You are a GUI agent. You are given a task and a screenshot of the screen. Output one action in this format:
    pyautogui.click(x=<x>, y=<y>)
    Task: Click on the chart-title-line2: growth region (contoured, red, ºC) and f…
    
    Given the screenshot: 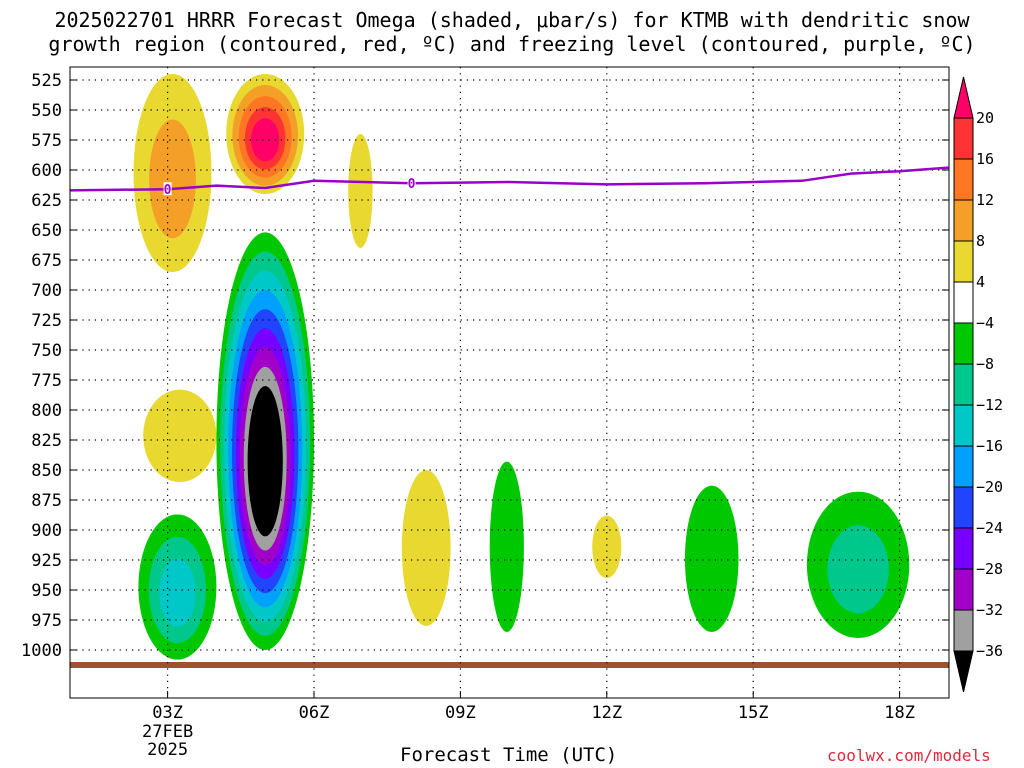 What is the action you would take?
    pyautogui.click(x=512, y=44)
    